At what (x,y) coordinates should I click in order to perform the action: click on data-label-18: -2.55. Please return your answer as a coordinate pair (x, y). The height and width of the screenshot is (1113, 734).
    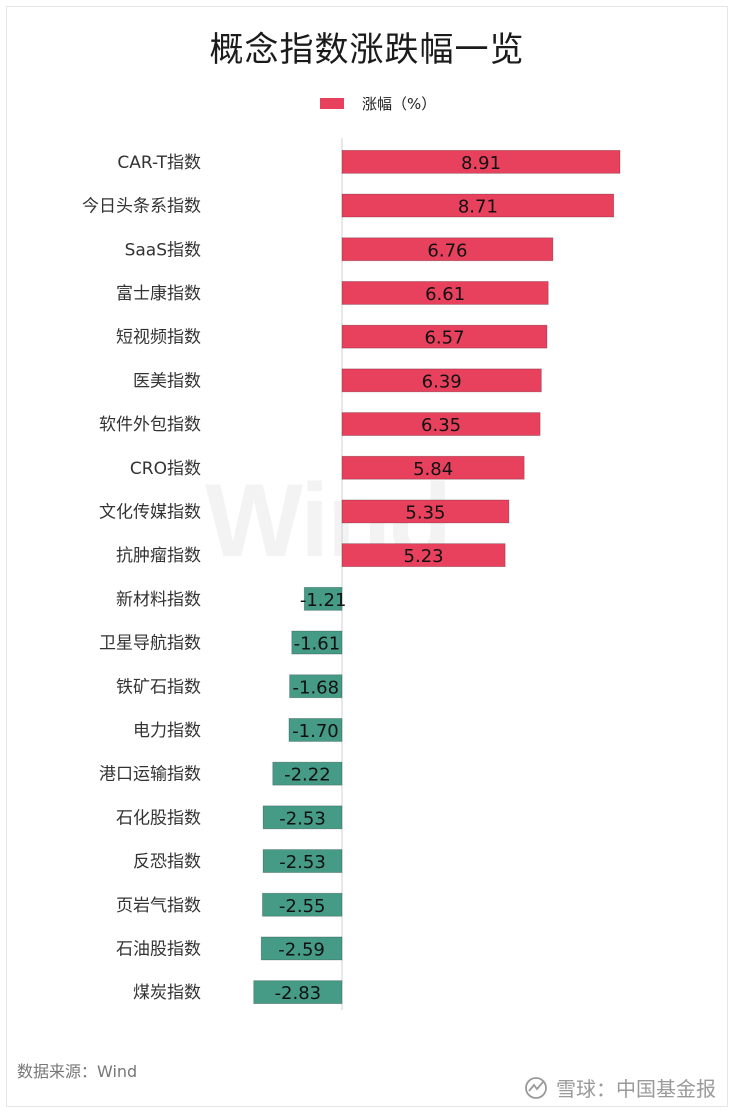
    Looking at the image, I should click on (302, 906).